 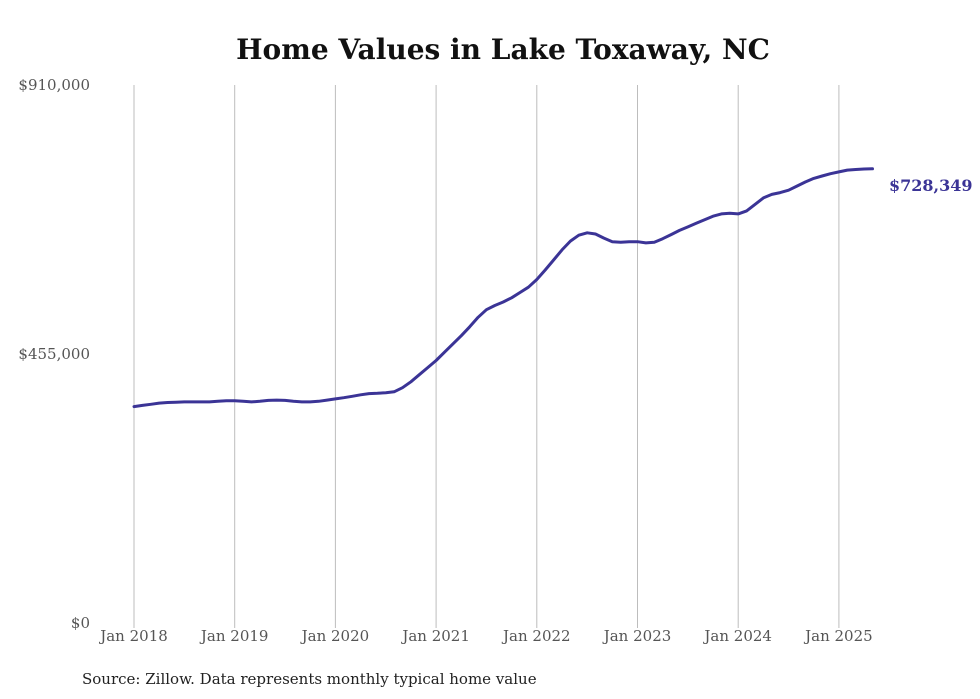 I want to click on x-tick-label: Jan 2019, so click(x=234, y=636).